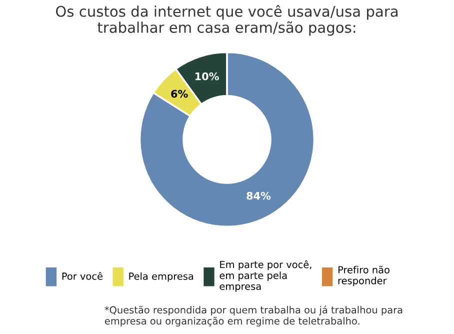 The width and height of the screenshot is (454, 334). Describe the element at coordinates (82, 276) in the screenshot. I see `legend-label: Por você` at that location.